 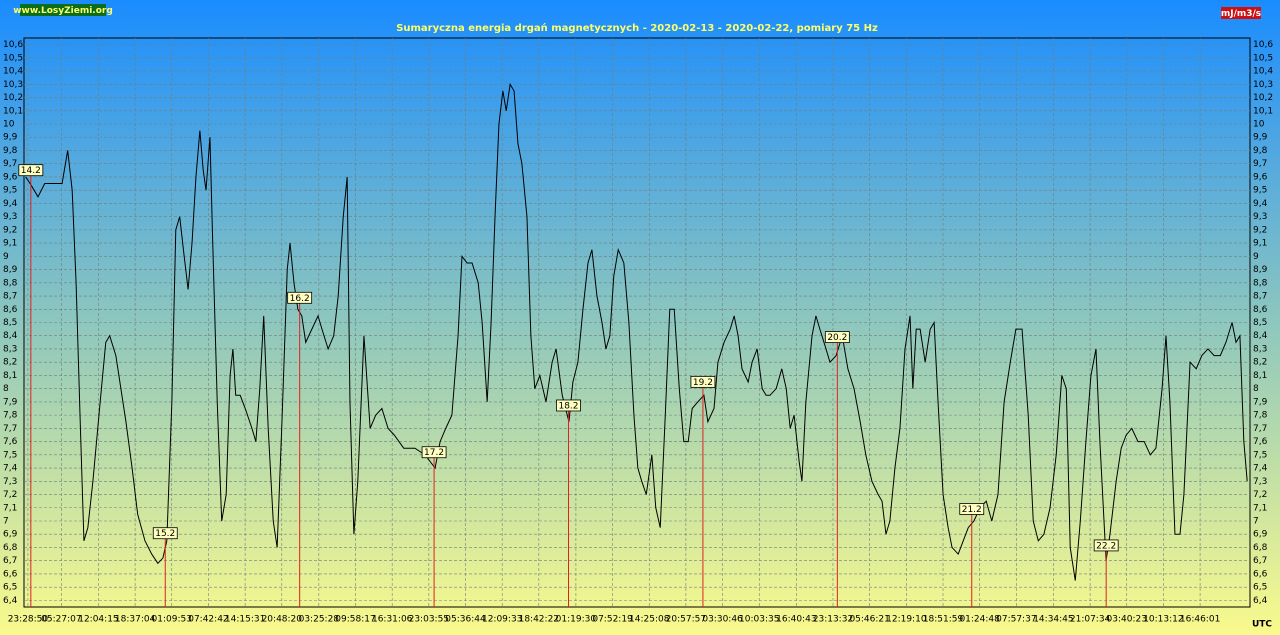 I want to click on site-name: www.LosyZiemi.org, so click(x=63, y=11).